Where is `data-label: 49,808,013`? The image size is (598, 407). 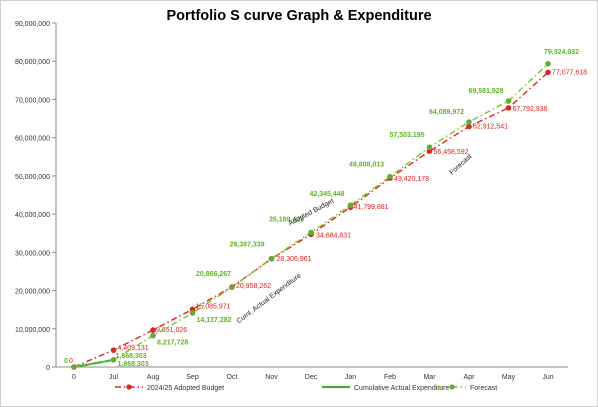
data-label: 49,808,013 is located at coordinates (366, 165).